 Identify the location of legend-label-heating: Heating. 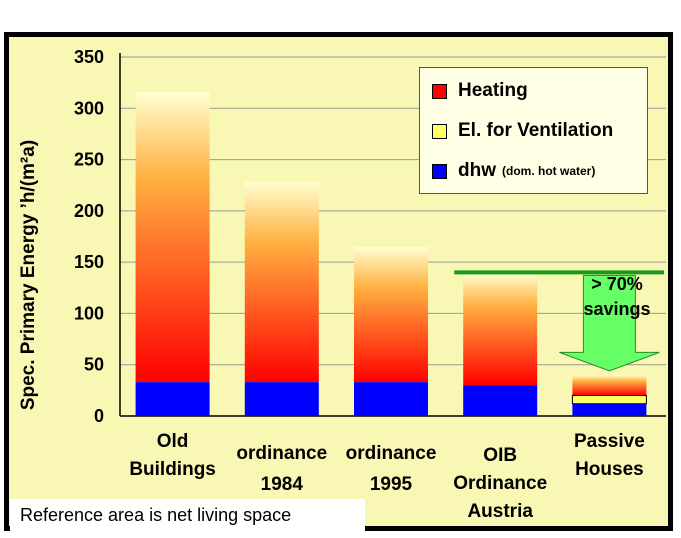
(493, 90).